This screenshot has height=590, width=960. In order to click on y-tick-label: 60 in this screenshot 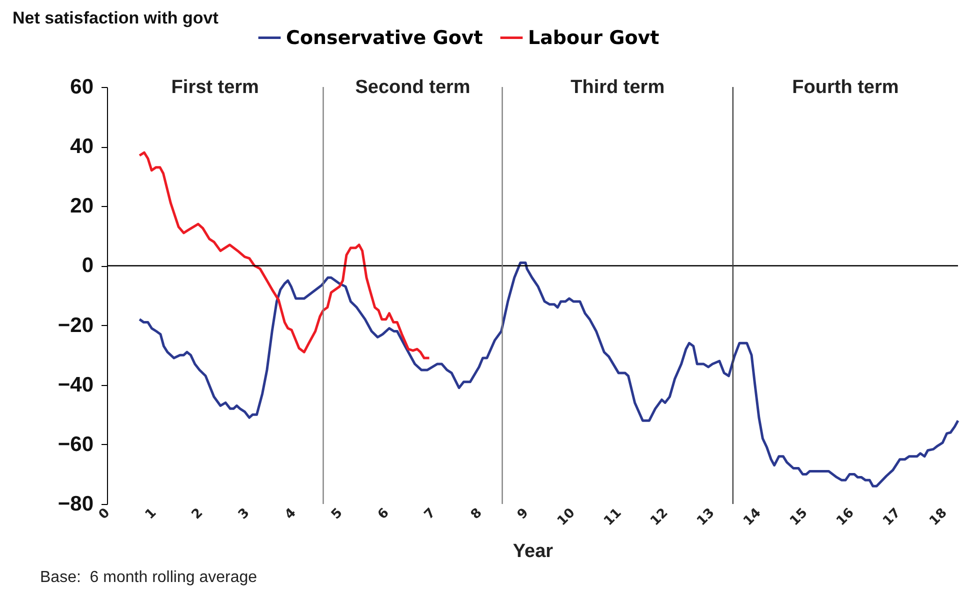, I will do `click(82, 87)`.